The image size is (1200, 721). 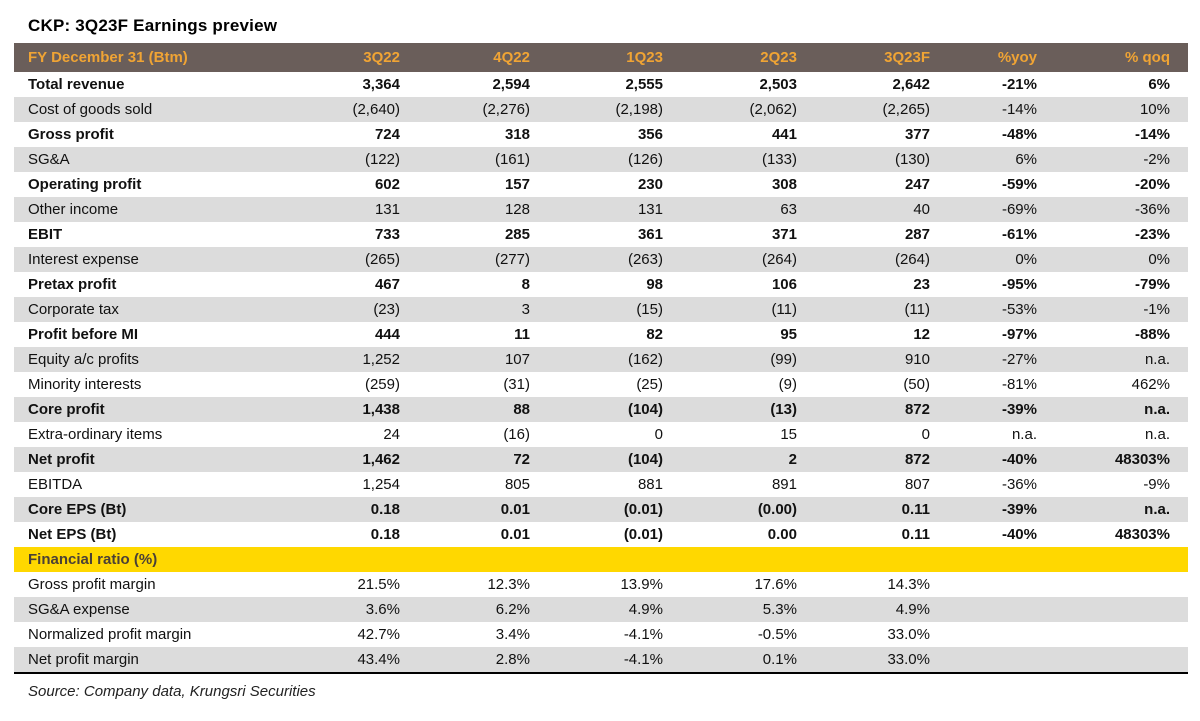 I want to click on row-label: Other income, so click(x=73, y=209).